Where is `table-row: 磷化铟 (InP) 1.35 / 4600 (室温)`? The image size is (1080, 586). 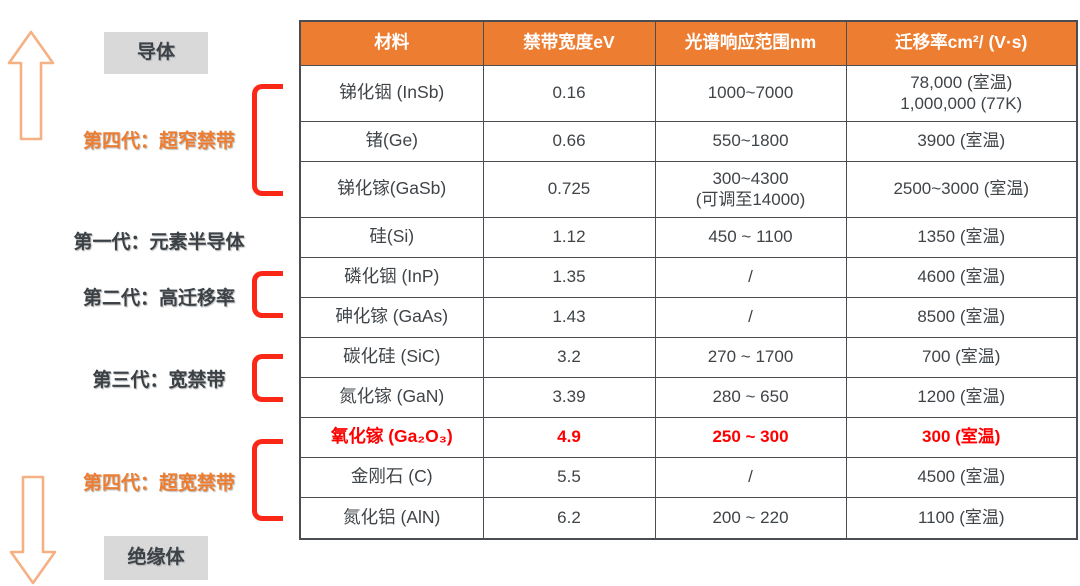 table-row: 磷化铟 (InP) 1.35 / 4600 (室温) is located at coordinates (688, 277).